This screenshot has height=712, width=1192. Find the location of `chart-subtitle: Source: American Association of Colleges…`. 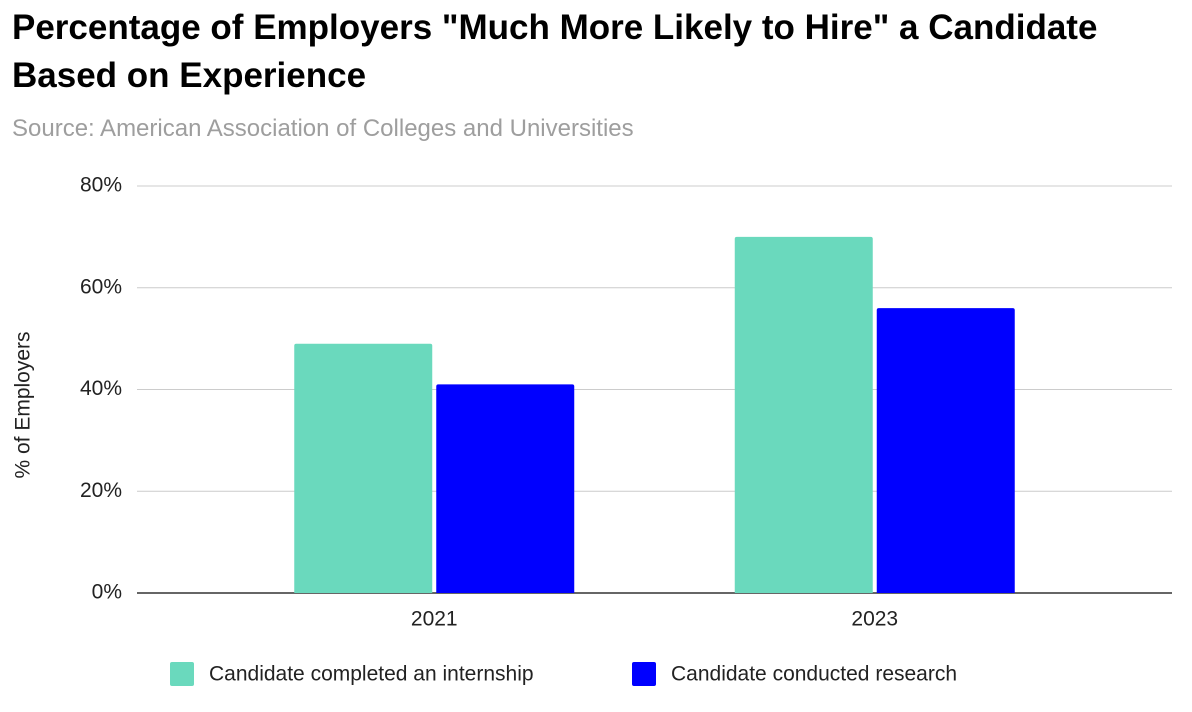

chart-subtitle: Source: American Association of Colleges… is located at coordinates (323, 128).